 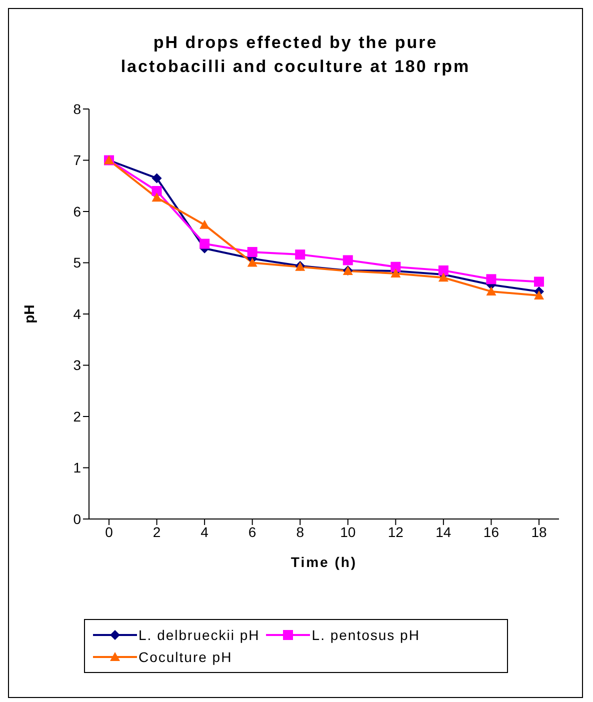 I want to click on y-tick-label: 2, so click(x=77, y=416).